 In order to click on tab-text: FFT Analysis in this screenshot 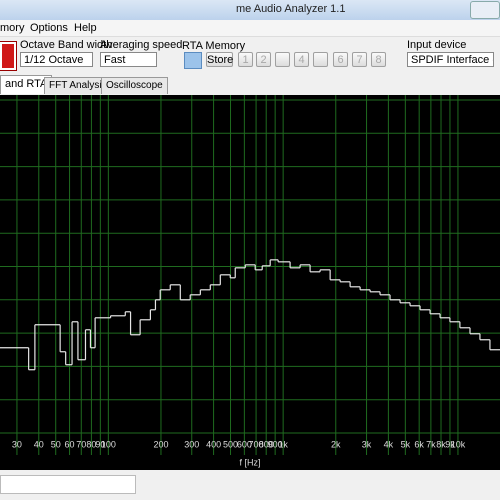, I will do `click(78, 85)`.